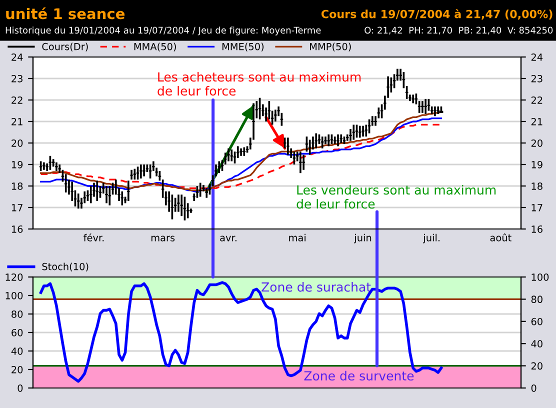 The image size is (556, 408). Describe the element at coordinates (155, 47) in the screenshot. I see `legend-label: MMA(50)` at that location.